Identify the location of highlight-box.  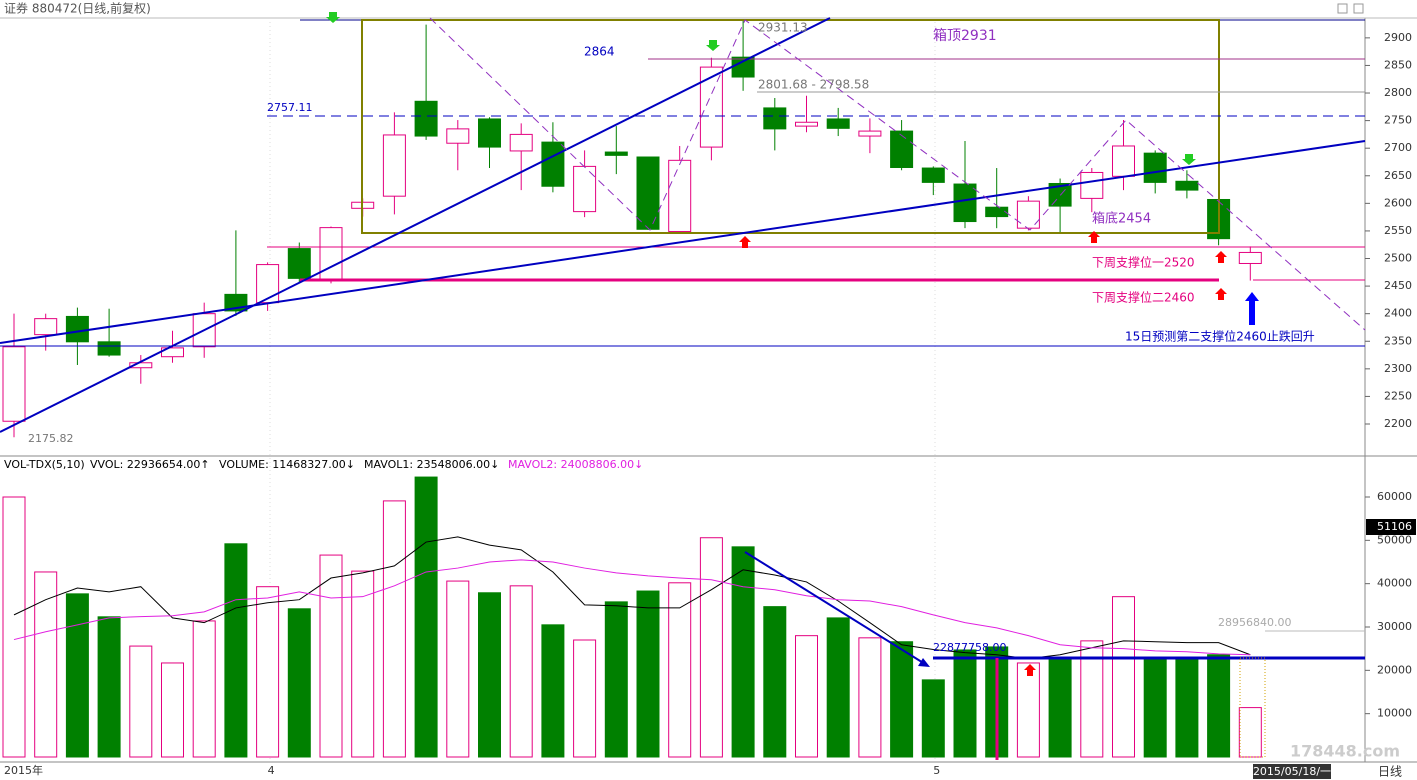
(1252, 707).